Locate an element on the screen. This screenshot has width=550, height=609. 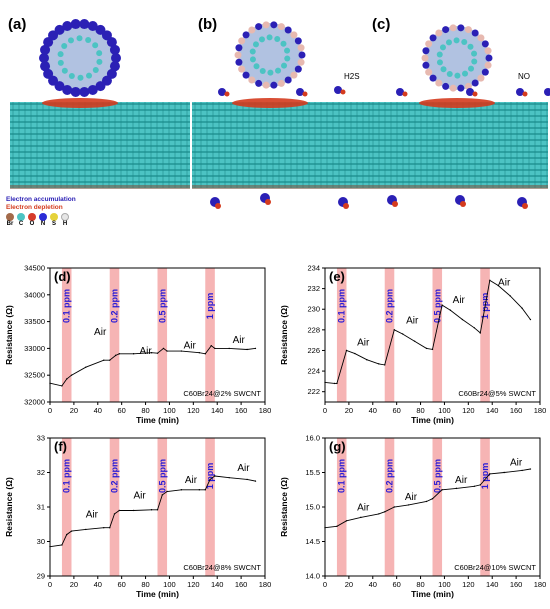
legend-elements: Br C O N S H is located at coordinates (37, 220).